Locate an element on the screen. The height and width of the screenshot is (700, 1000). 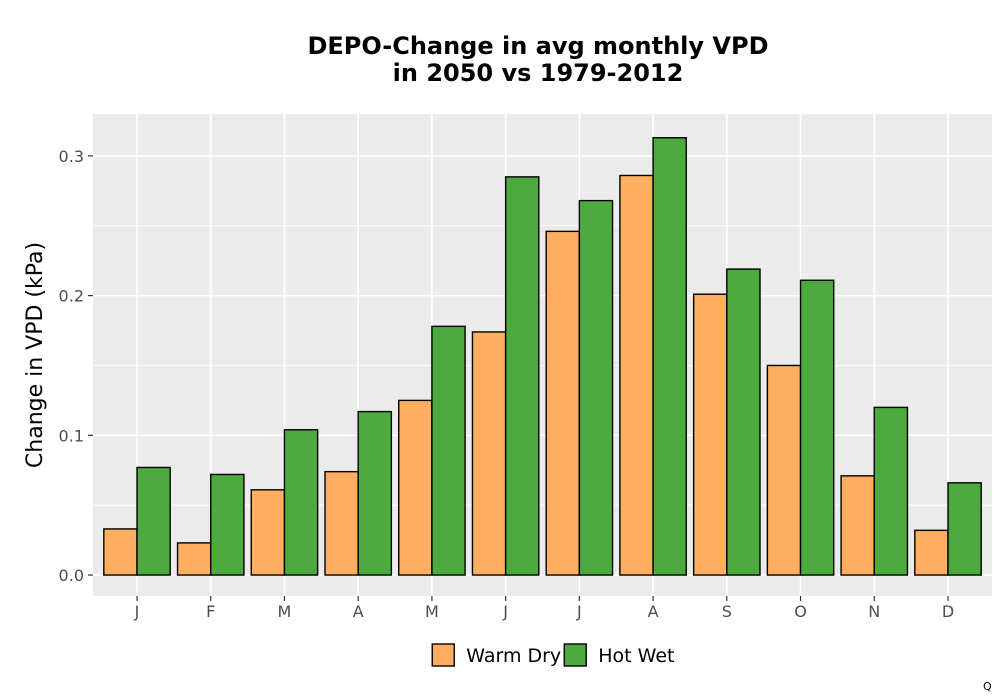
y-axis: 0.0 0.1 0.2 0.3 is located at coordinates (76, 366).